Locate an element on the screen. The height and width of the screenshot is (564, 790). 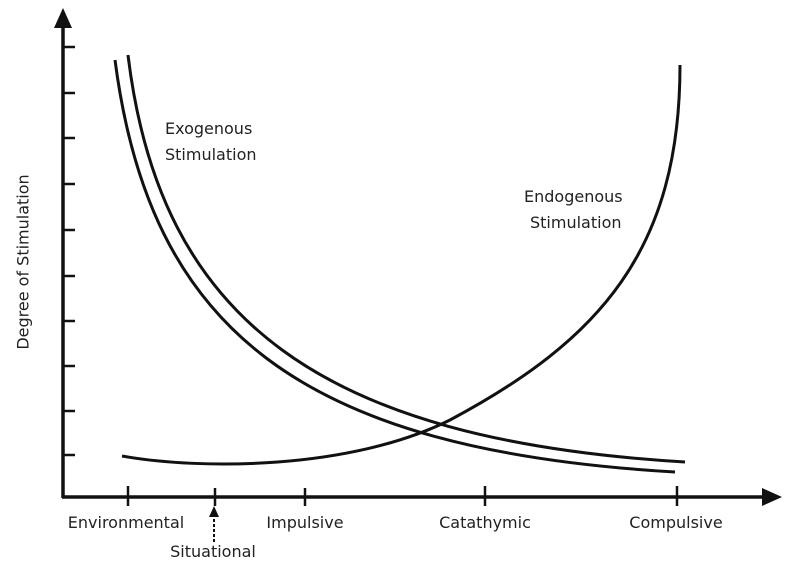
curve-label: Endogenous is located at coordinates (573, 196).